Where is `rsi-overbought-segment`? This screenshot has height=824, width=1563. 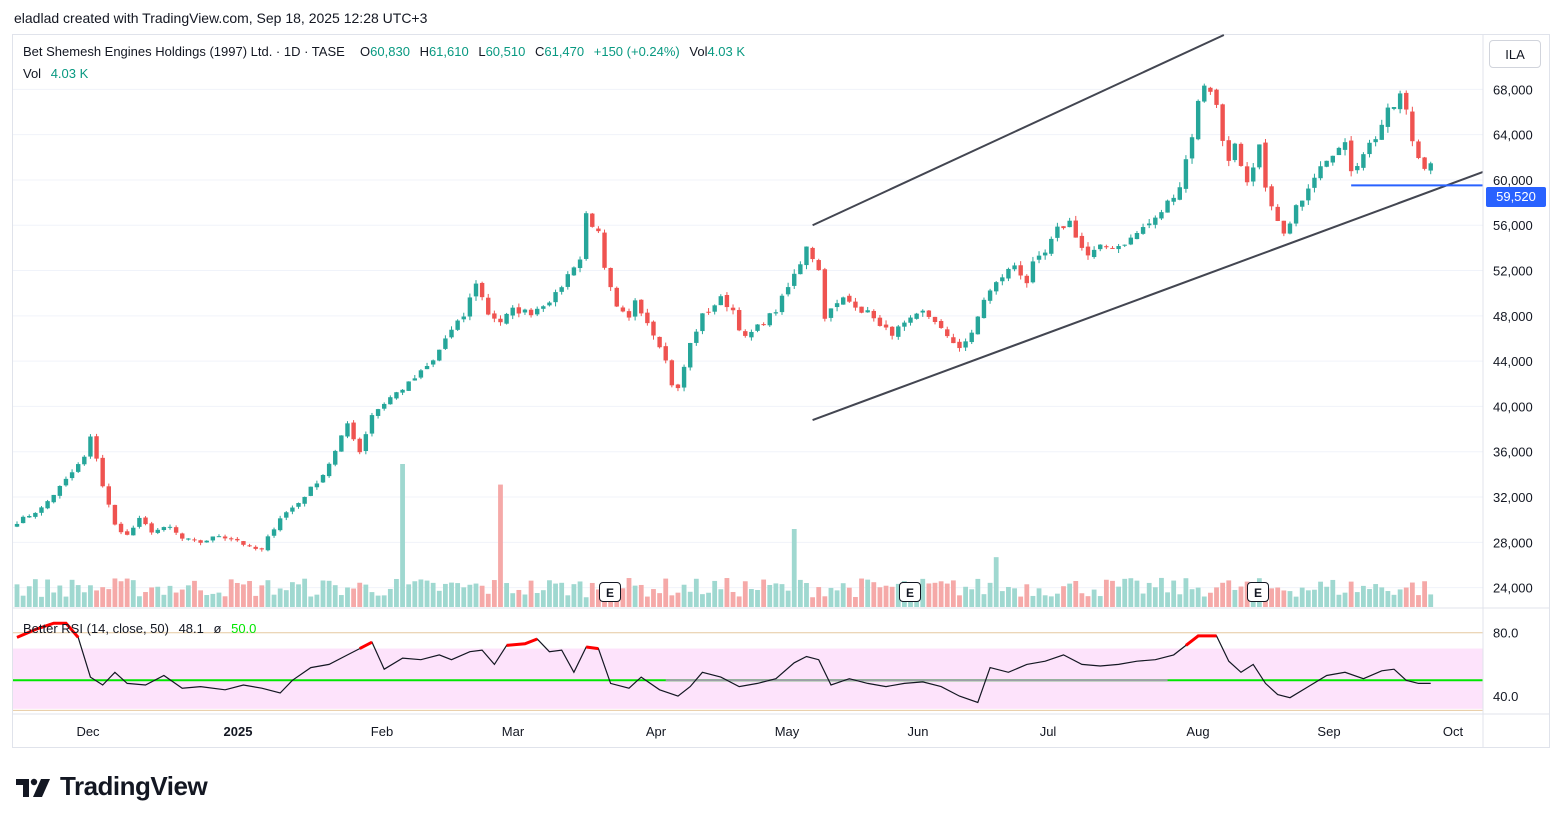 rsi-overbought-segment is located at coordinates (592, 648).